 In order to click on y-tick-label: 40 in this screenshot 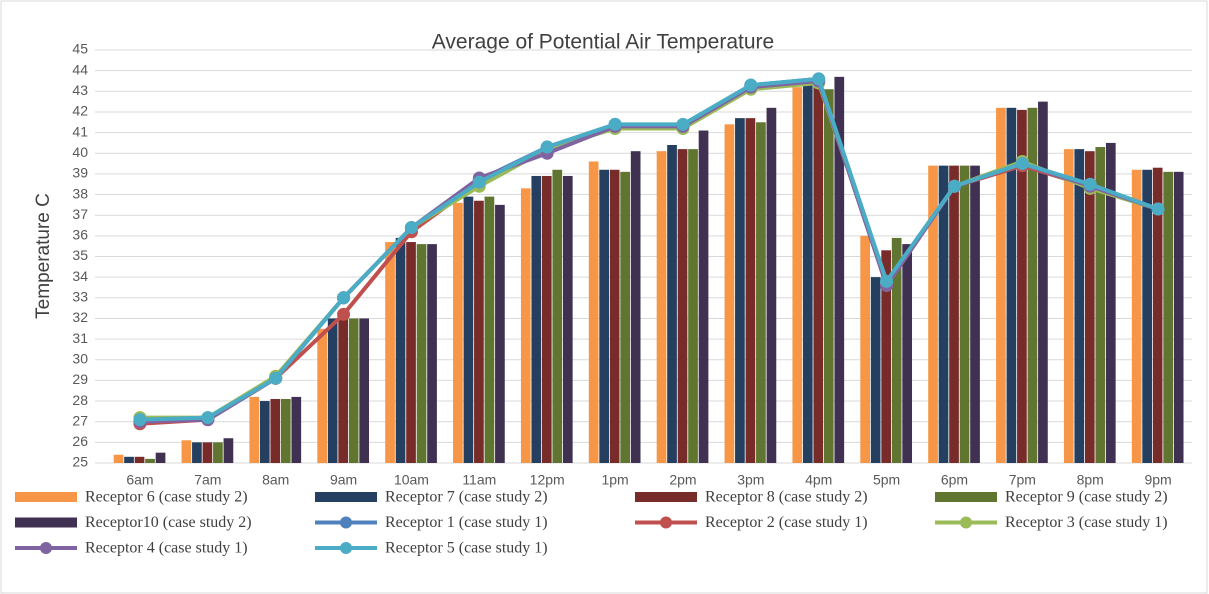, I will do `click(80, 152)`.